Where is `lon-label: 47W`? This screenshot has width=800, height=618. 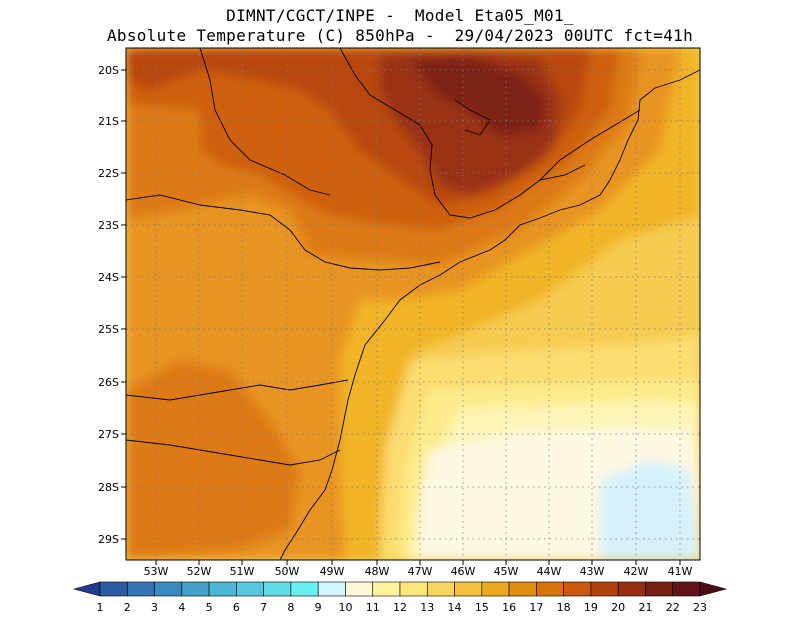
lon-label: 47W is located at coordinates (420, 571).